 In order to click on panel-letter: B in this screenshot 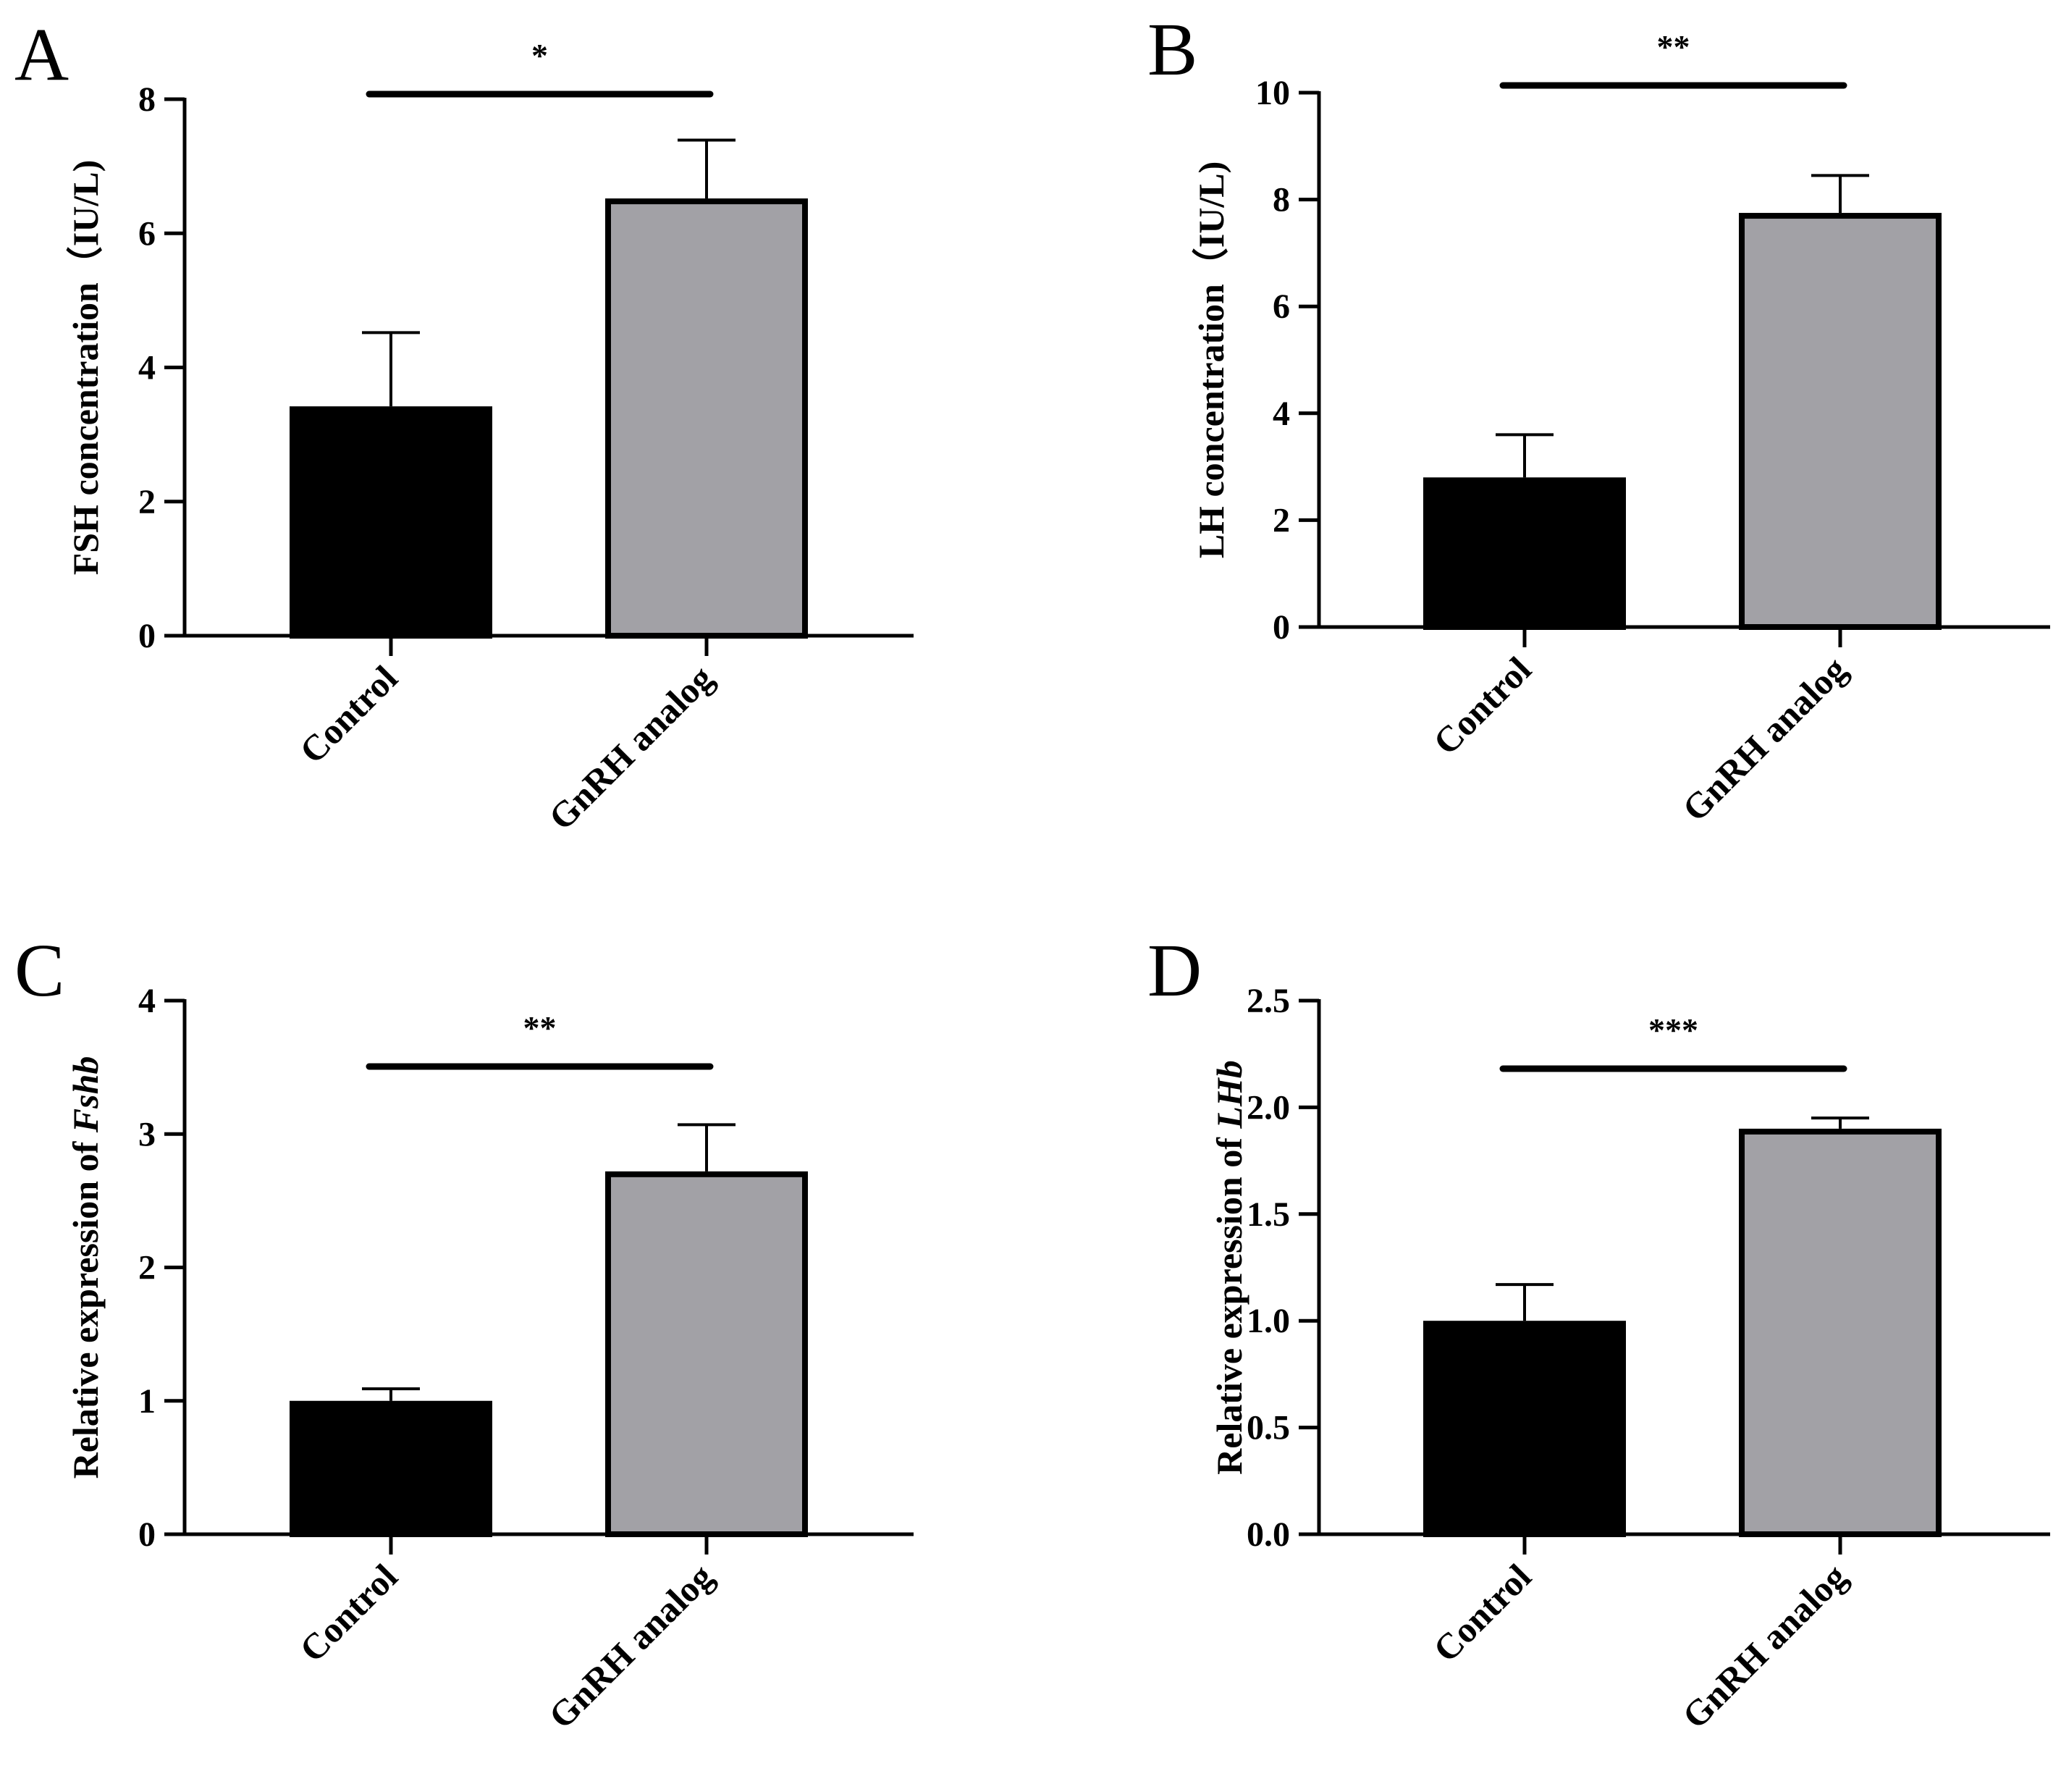, I will do `click(1172, 49)`.